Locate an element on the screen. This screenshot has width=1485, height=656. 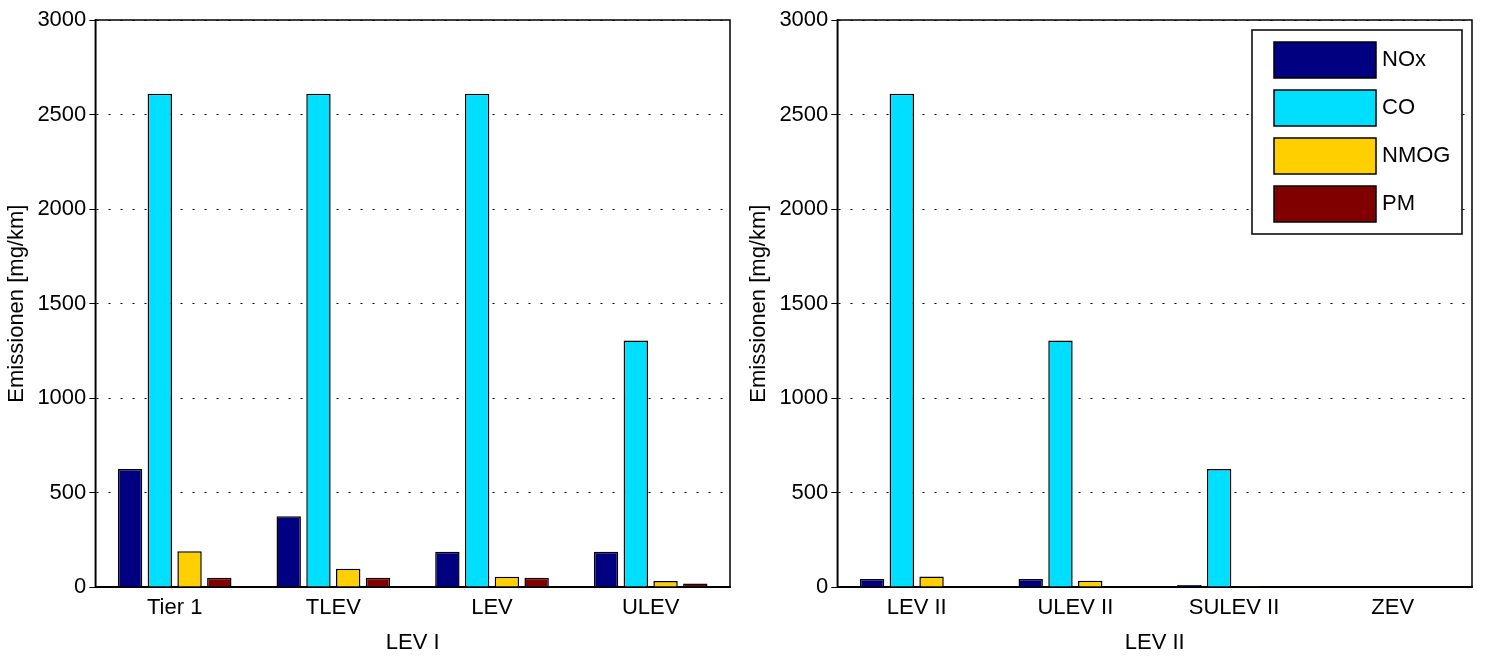
legend-label: PM is located at coordinates (1398, 203).